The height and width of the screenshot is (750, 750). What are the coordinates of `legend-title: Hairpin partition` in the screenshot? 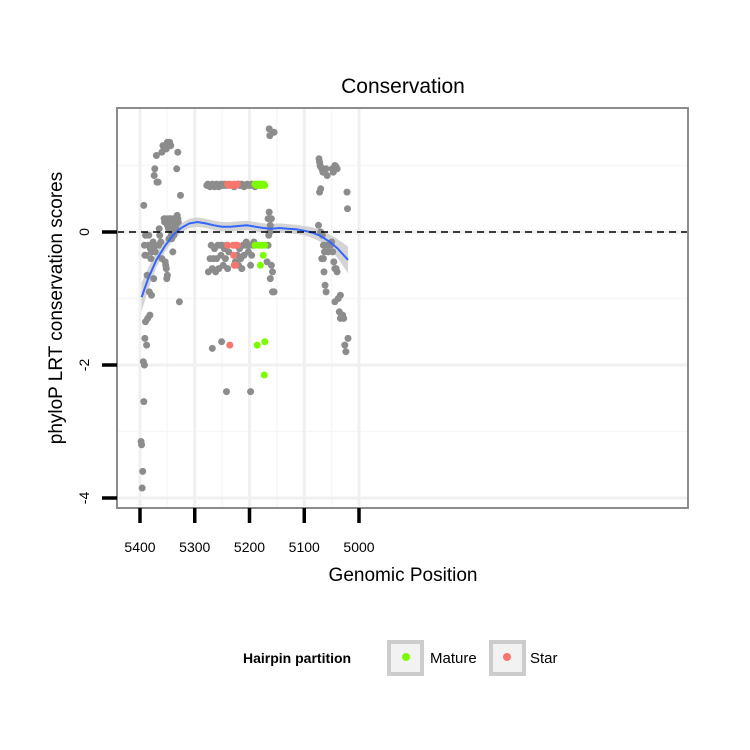 It's located at (297, 658).